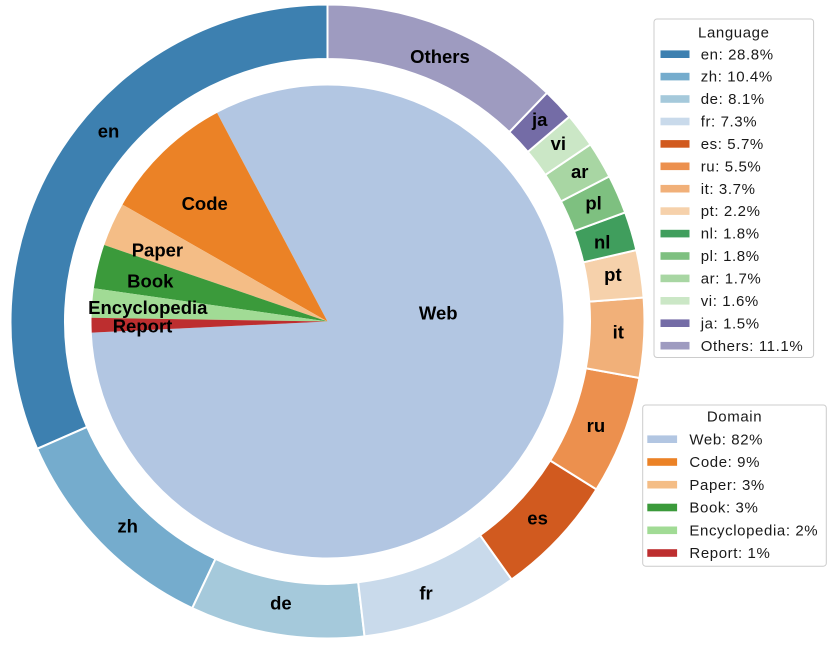  I want to click on svg-text: Paper: 3%, so click(726, 485).